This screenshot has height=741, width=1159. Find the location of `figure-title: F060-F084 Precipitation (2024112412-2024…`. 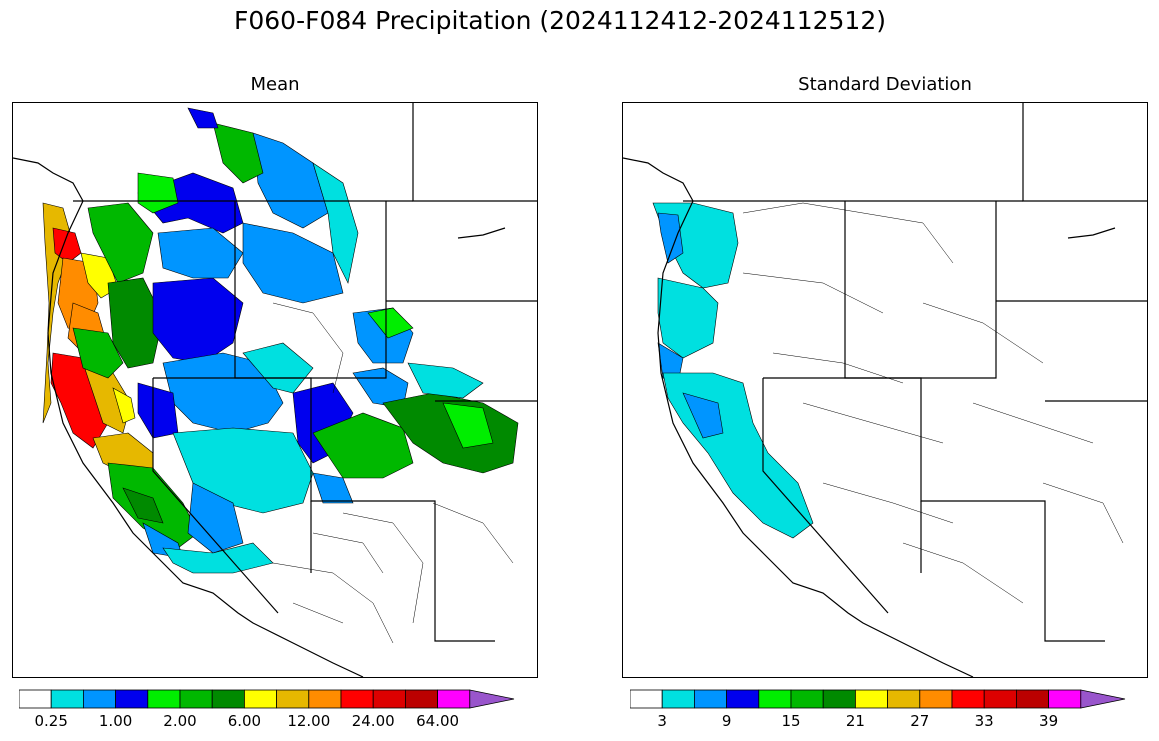

figure-title: F060-F084 Precipitation (2024112412-2024… is located at coordinates (559, 20).